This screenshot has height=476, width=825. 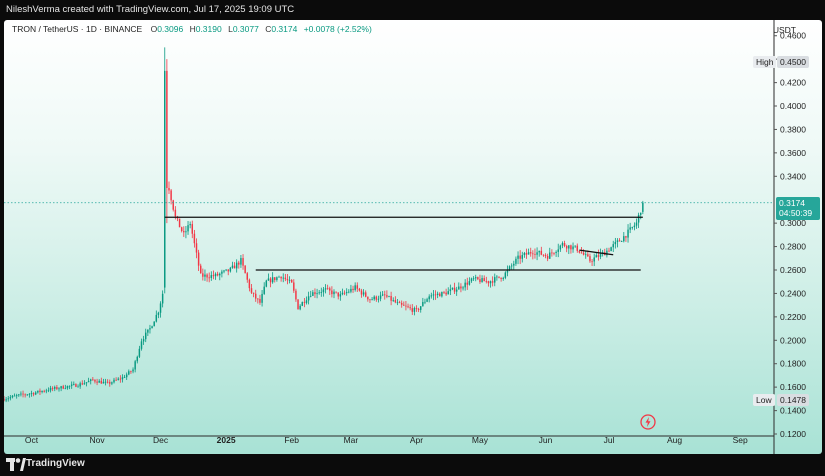 I want to click on time-tick-label: 2025, so click(x=226, y=440).